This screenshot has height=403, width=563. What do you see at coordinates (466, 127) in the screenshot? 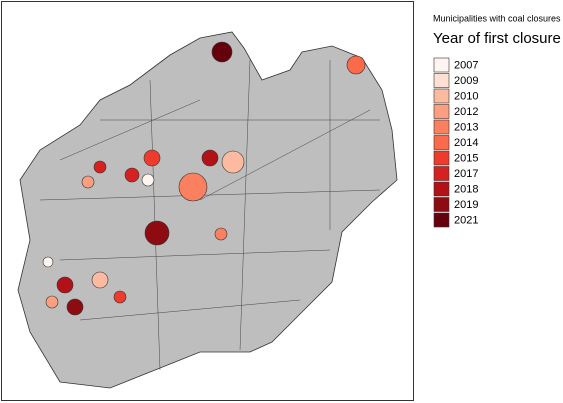
I see `legend-label: 2013` at bounding box center [466, 127].